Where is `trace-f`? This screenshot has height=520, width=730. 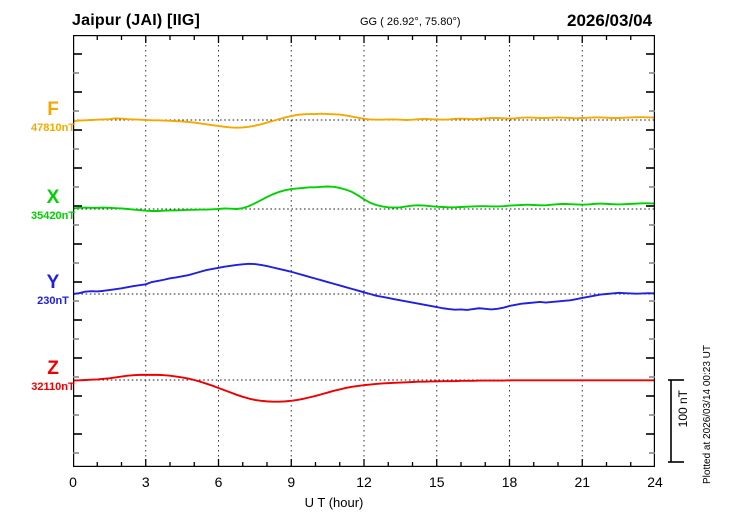 trace-f is located at coordinates (364, 120).